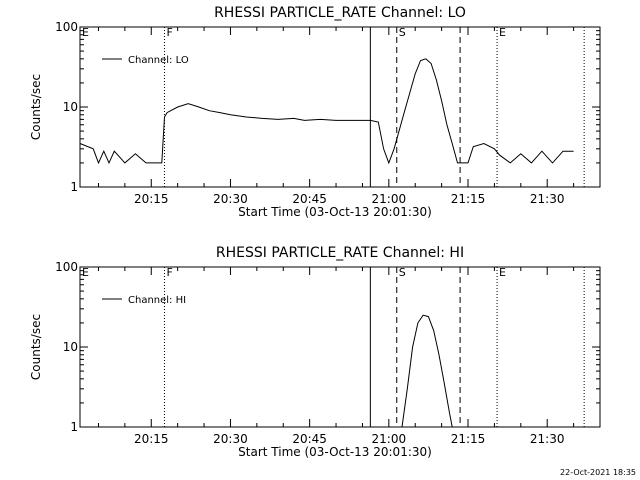 The height and width of the screenshot is (480, 640). I want to click on footer-timestamp: 22-Oct-2021 18:35, so click(598, 472).